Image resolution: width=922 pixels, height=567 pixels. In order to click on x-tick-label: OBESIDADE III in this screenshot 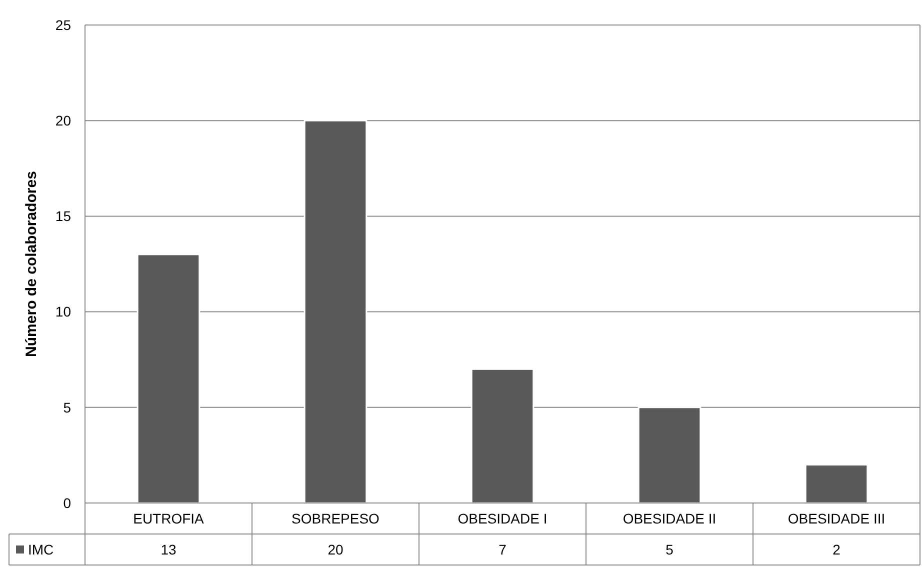, I will do `click(837, 518)`.